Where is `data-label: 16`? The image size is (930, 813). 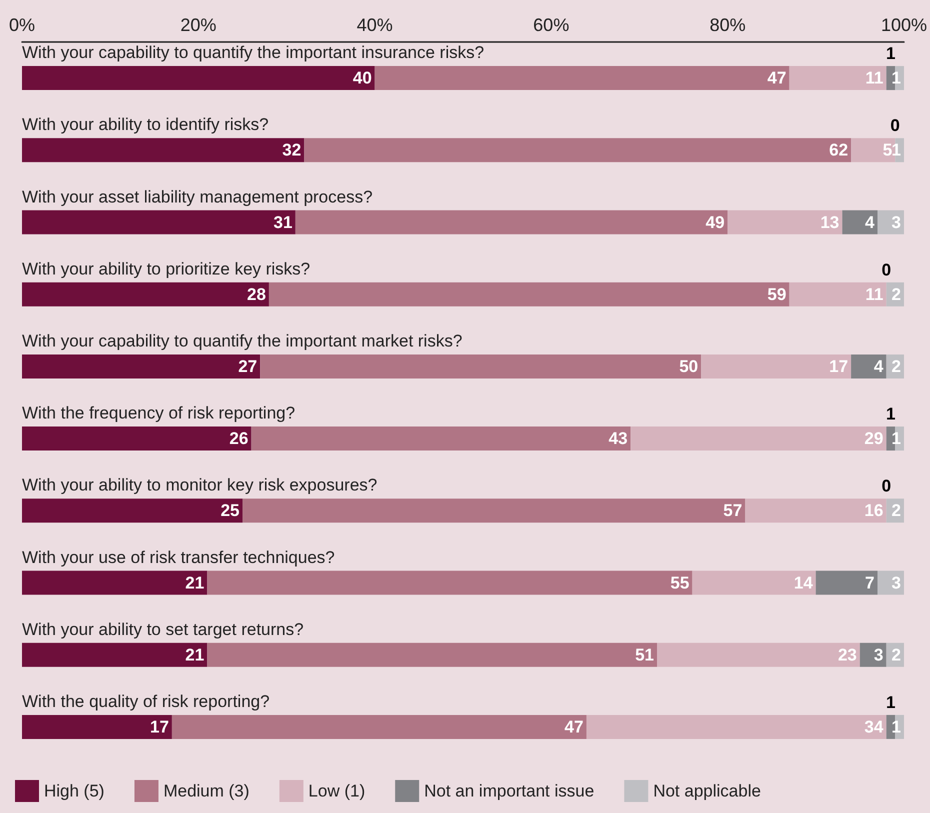 data-label: 16 is located at coordinates (874, 510).